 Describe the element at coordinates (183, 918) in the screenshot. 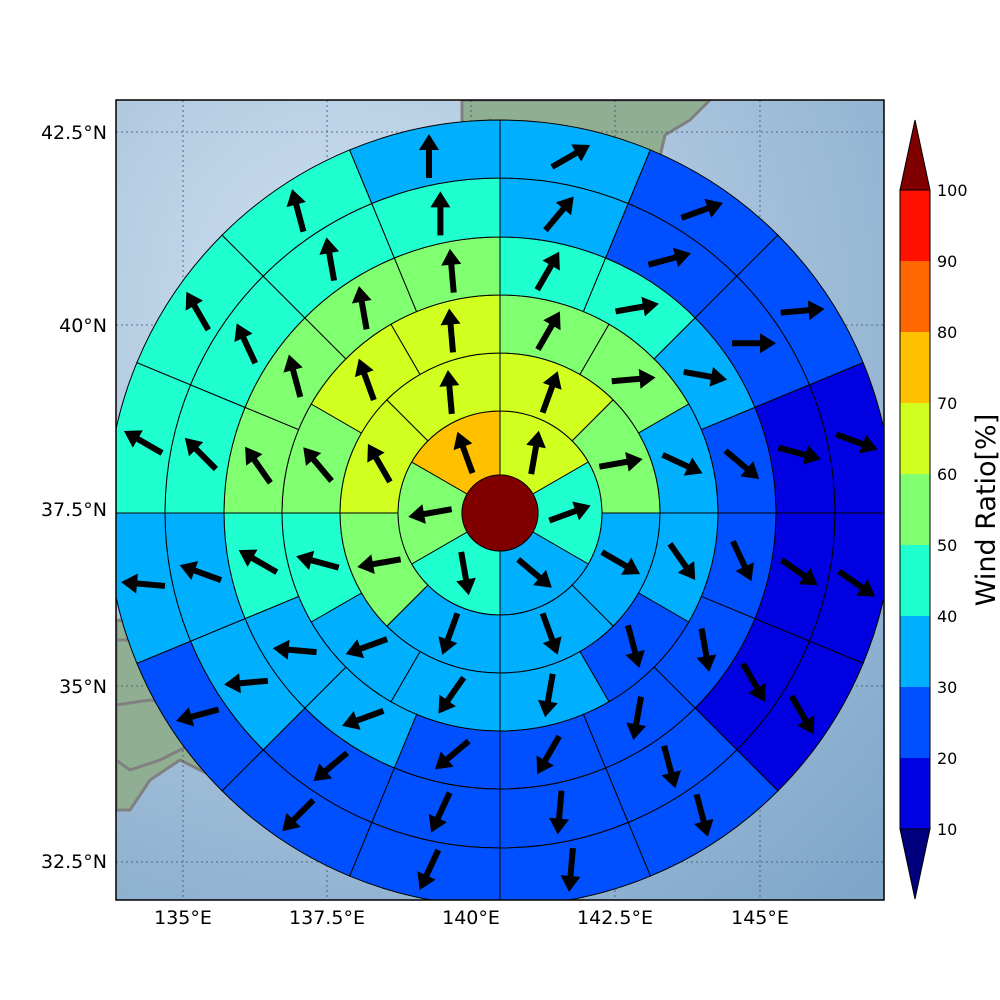

I see `lon-tick-label: 135°E` at that location.